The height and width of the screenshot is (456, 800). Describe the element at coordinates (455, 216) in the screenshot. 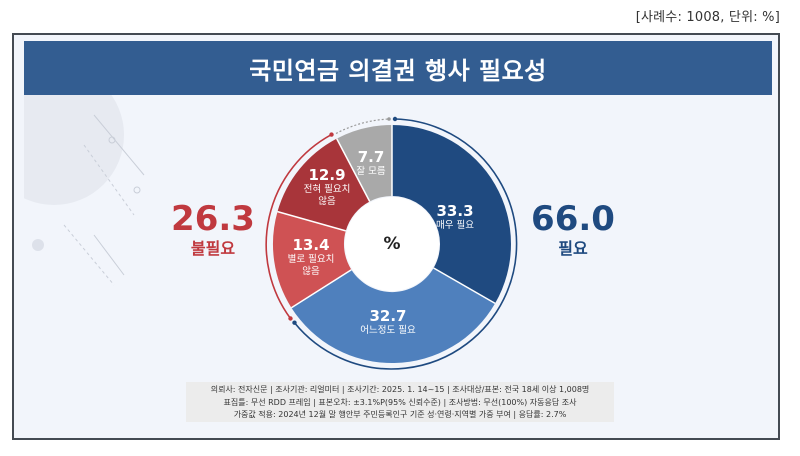

I see `label-very-needed: 33.3 매우 필요` at that location.